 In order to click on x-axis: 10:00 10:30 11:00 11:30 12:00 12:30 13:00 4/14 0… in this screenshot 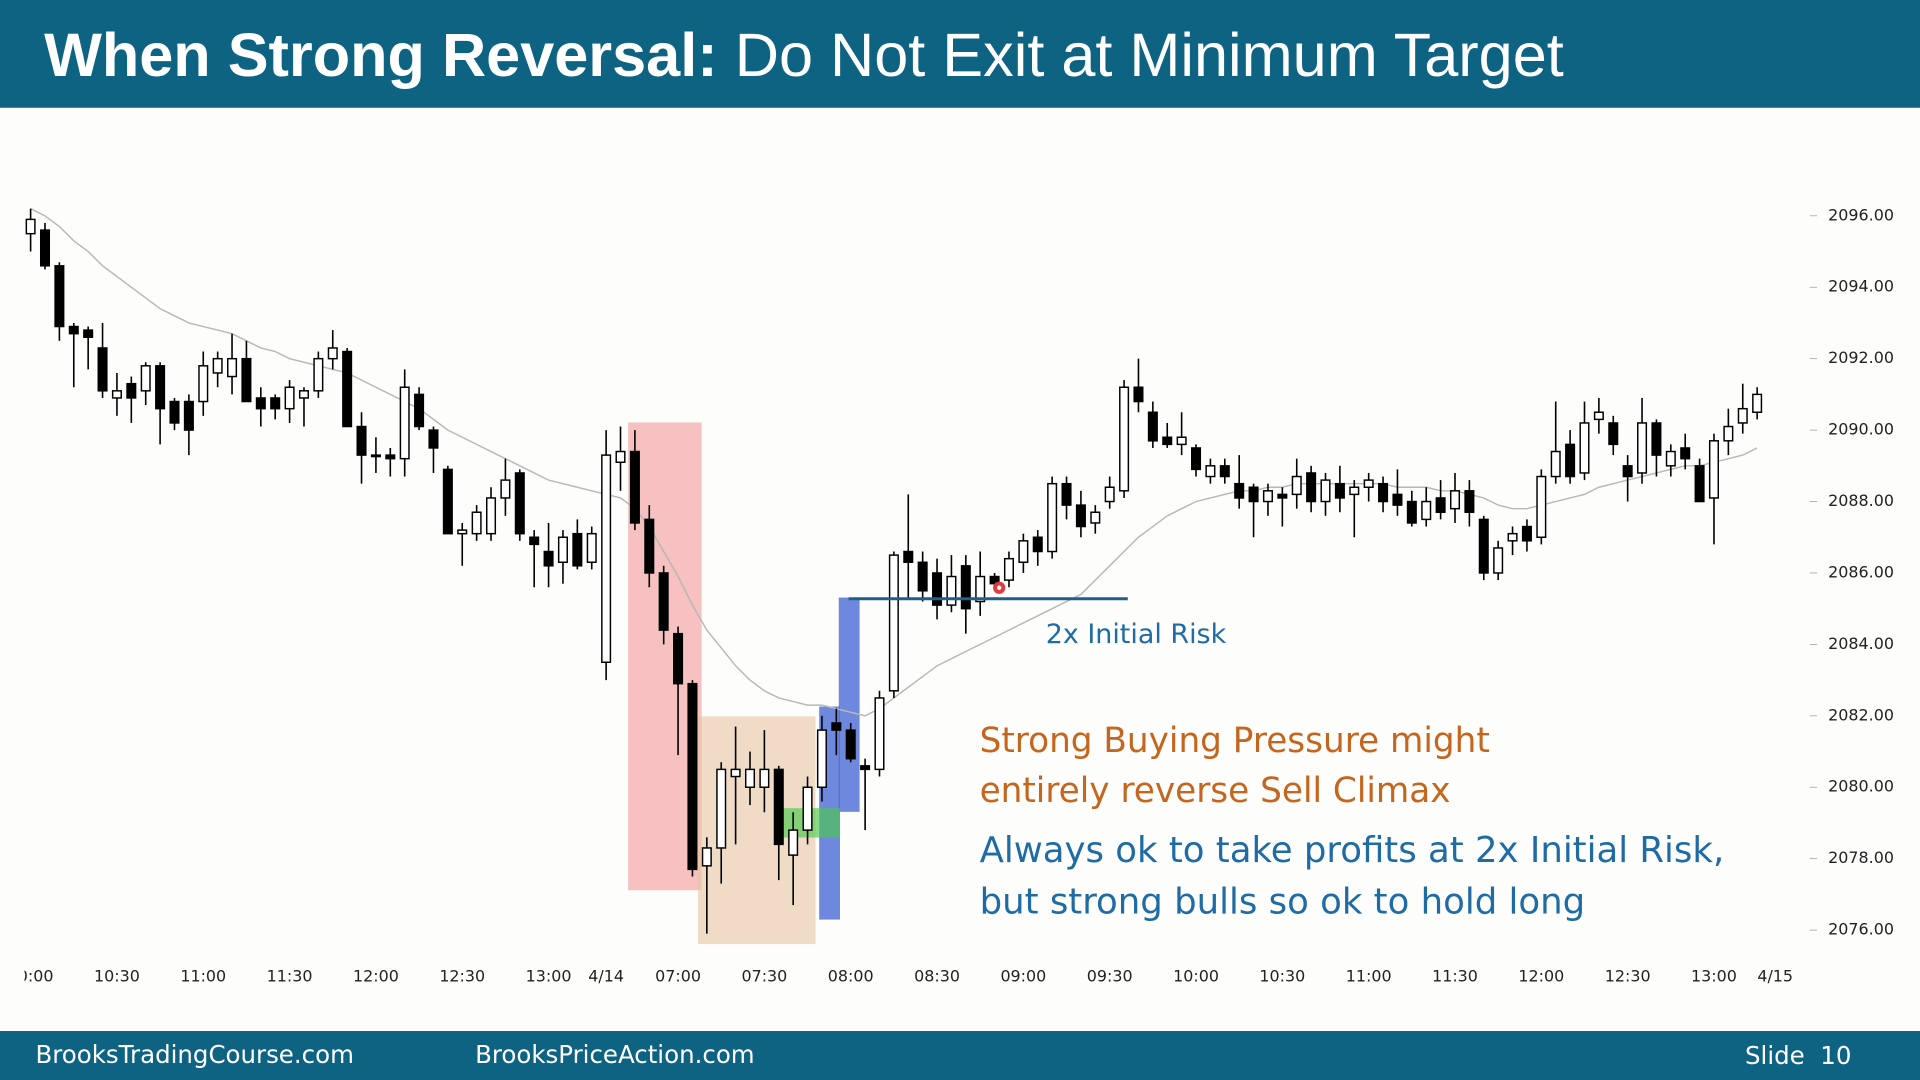, I will do `click(900, 976)`.